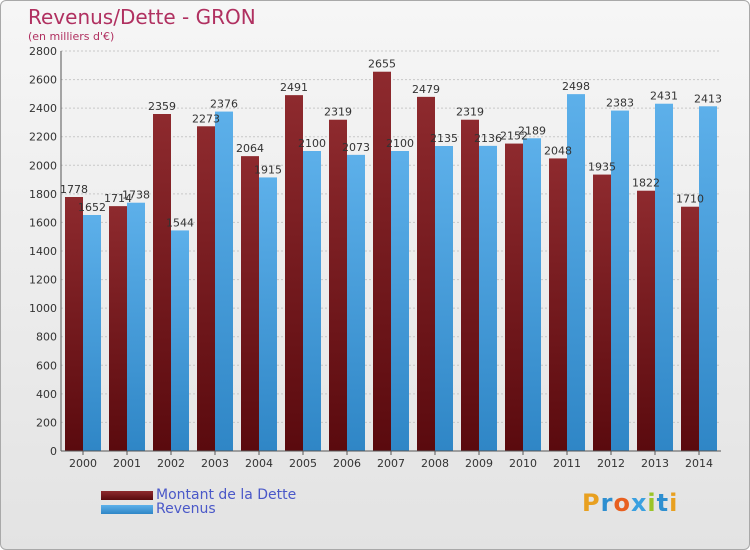 This screenshot has width=750, height=550. What do you see at coordinates (43, 194) in the screenshot?
I see `y-tick-label: 1800` at bounding box center [43, 194].